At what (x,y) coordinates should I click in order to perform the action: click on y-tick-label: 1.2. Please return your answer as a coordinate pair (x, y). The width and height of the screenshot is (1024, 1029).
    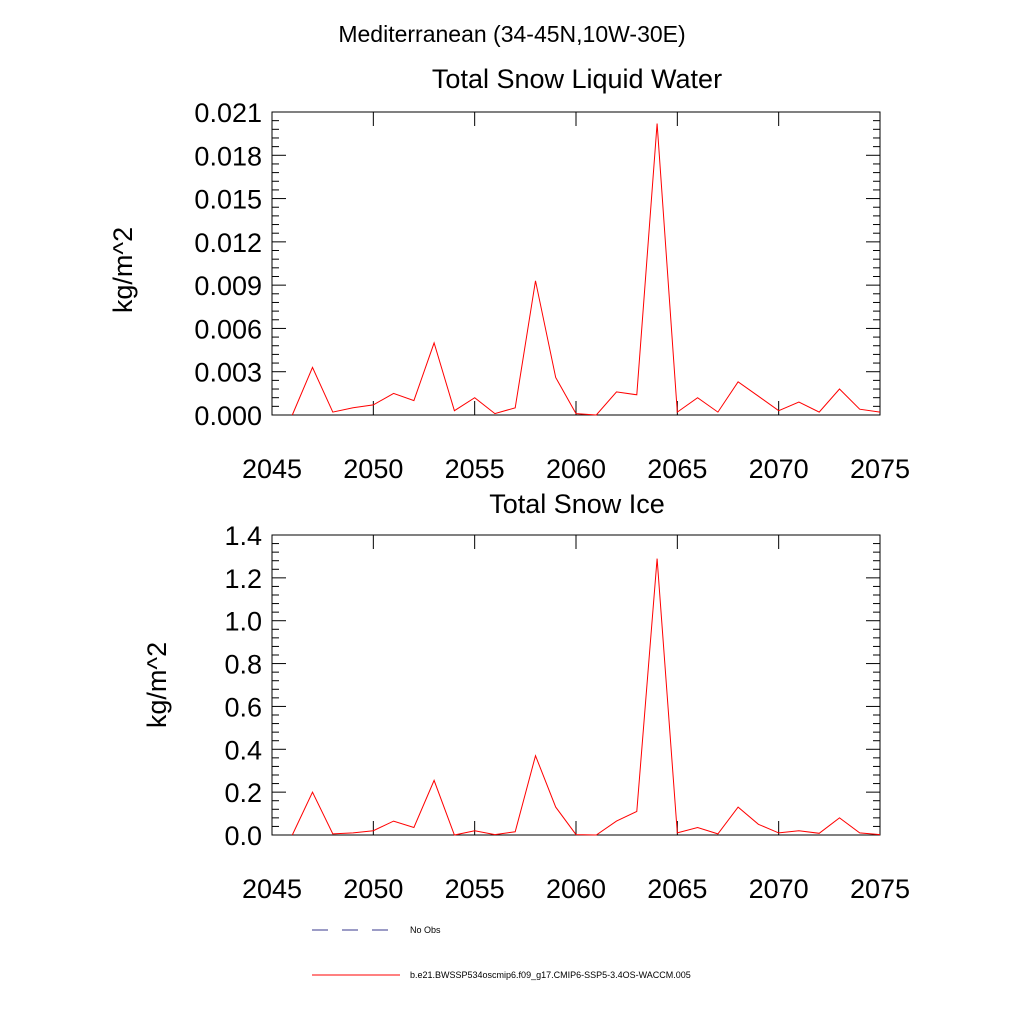
    Looking at the image, I should click on (243, 579).